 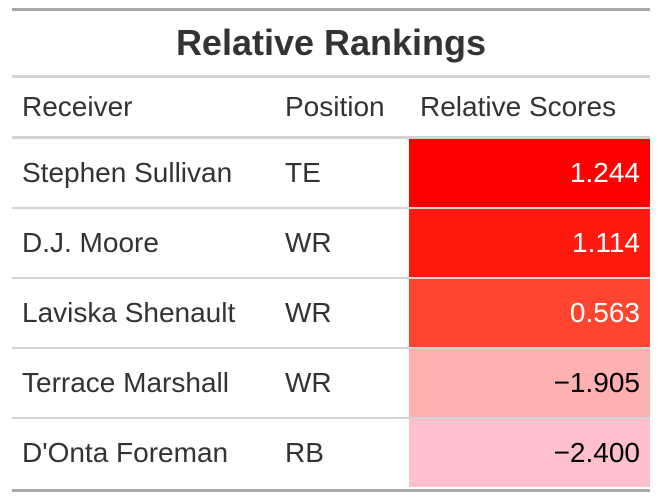 What do you see at coordinates (303, 172) in the screenshot?
I see `cell-position: TE` at bounding box center [303, 172].